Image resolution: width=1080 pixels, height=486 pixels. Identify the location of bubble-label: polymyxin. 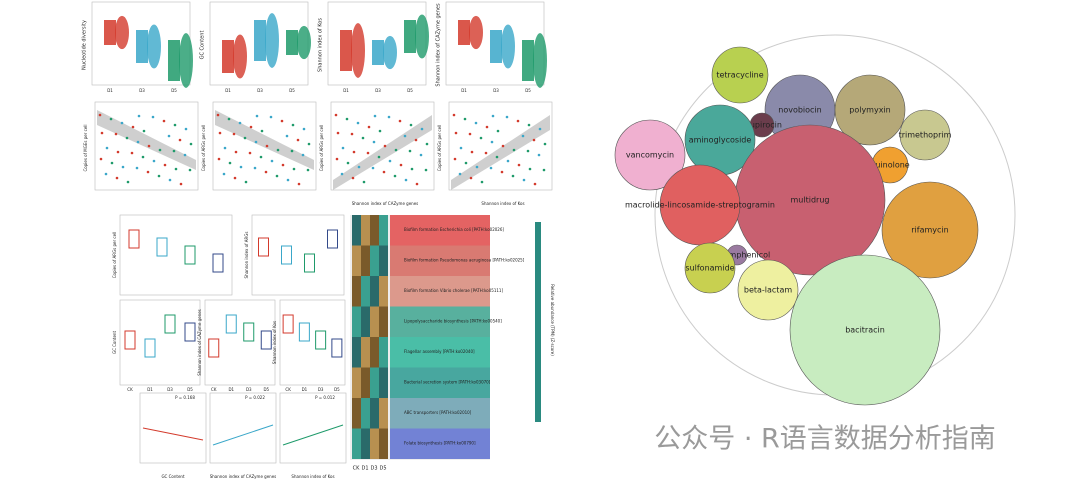
(869, 110).